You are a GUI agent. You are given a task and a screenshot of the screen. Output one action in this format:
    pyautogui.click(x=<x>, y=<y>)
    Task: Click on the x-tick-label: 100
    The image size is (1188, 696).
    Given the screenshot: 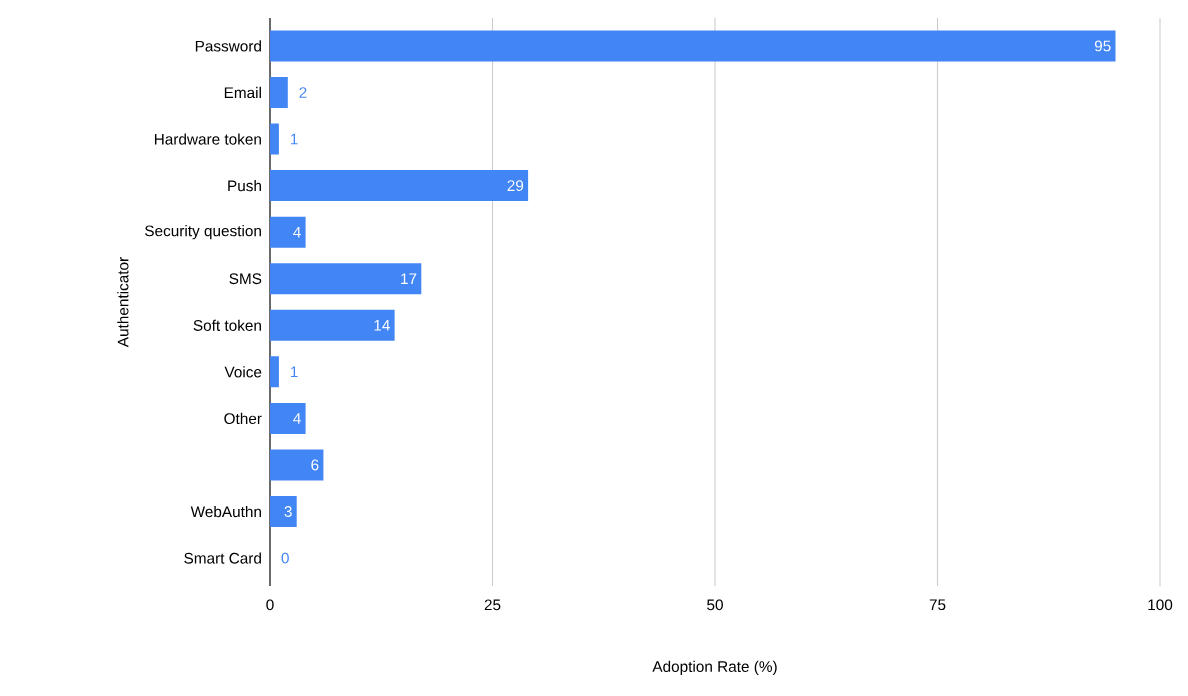 What is the action you would take?
    pyautogui.click(x=1160, y=605)
    